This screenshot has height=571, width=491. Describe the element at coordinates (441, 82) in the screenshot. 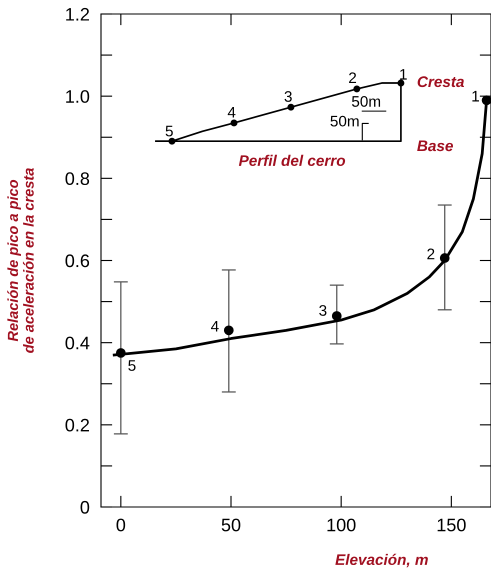

I see `annotation: Cresta` at that location.